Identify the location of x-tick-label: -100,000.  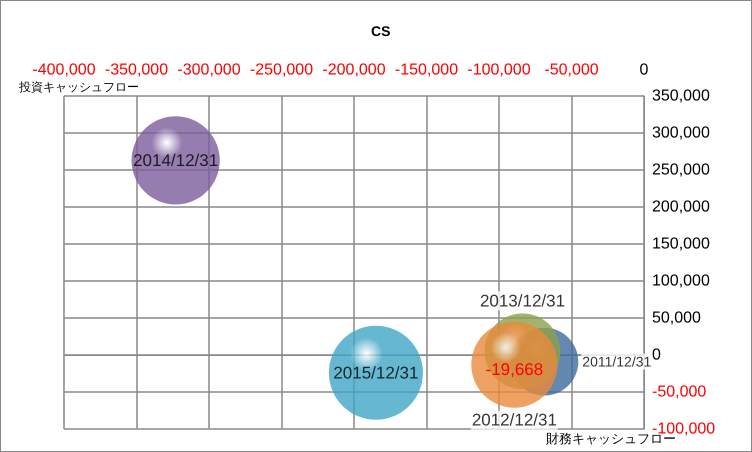
(499, 70).